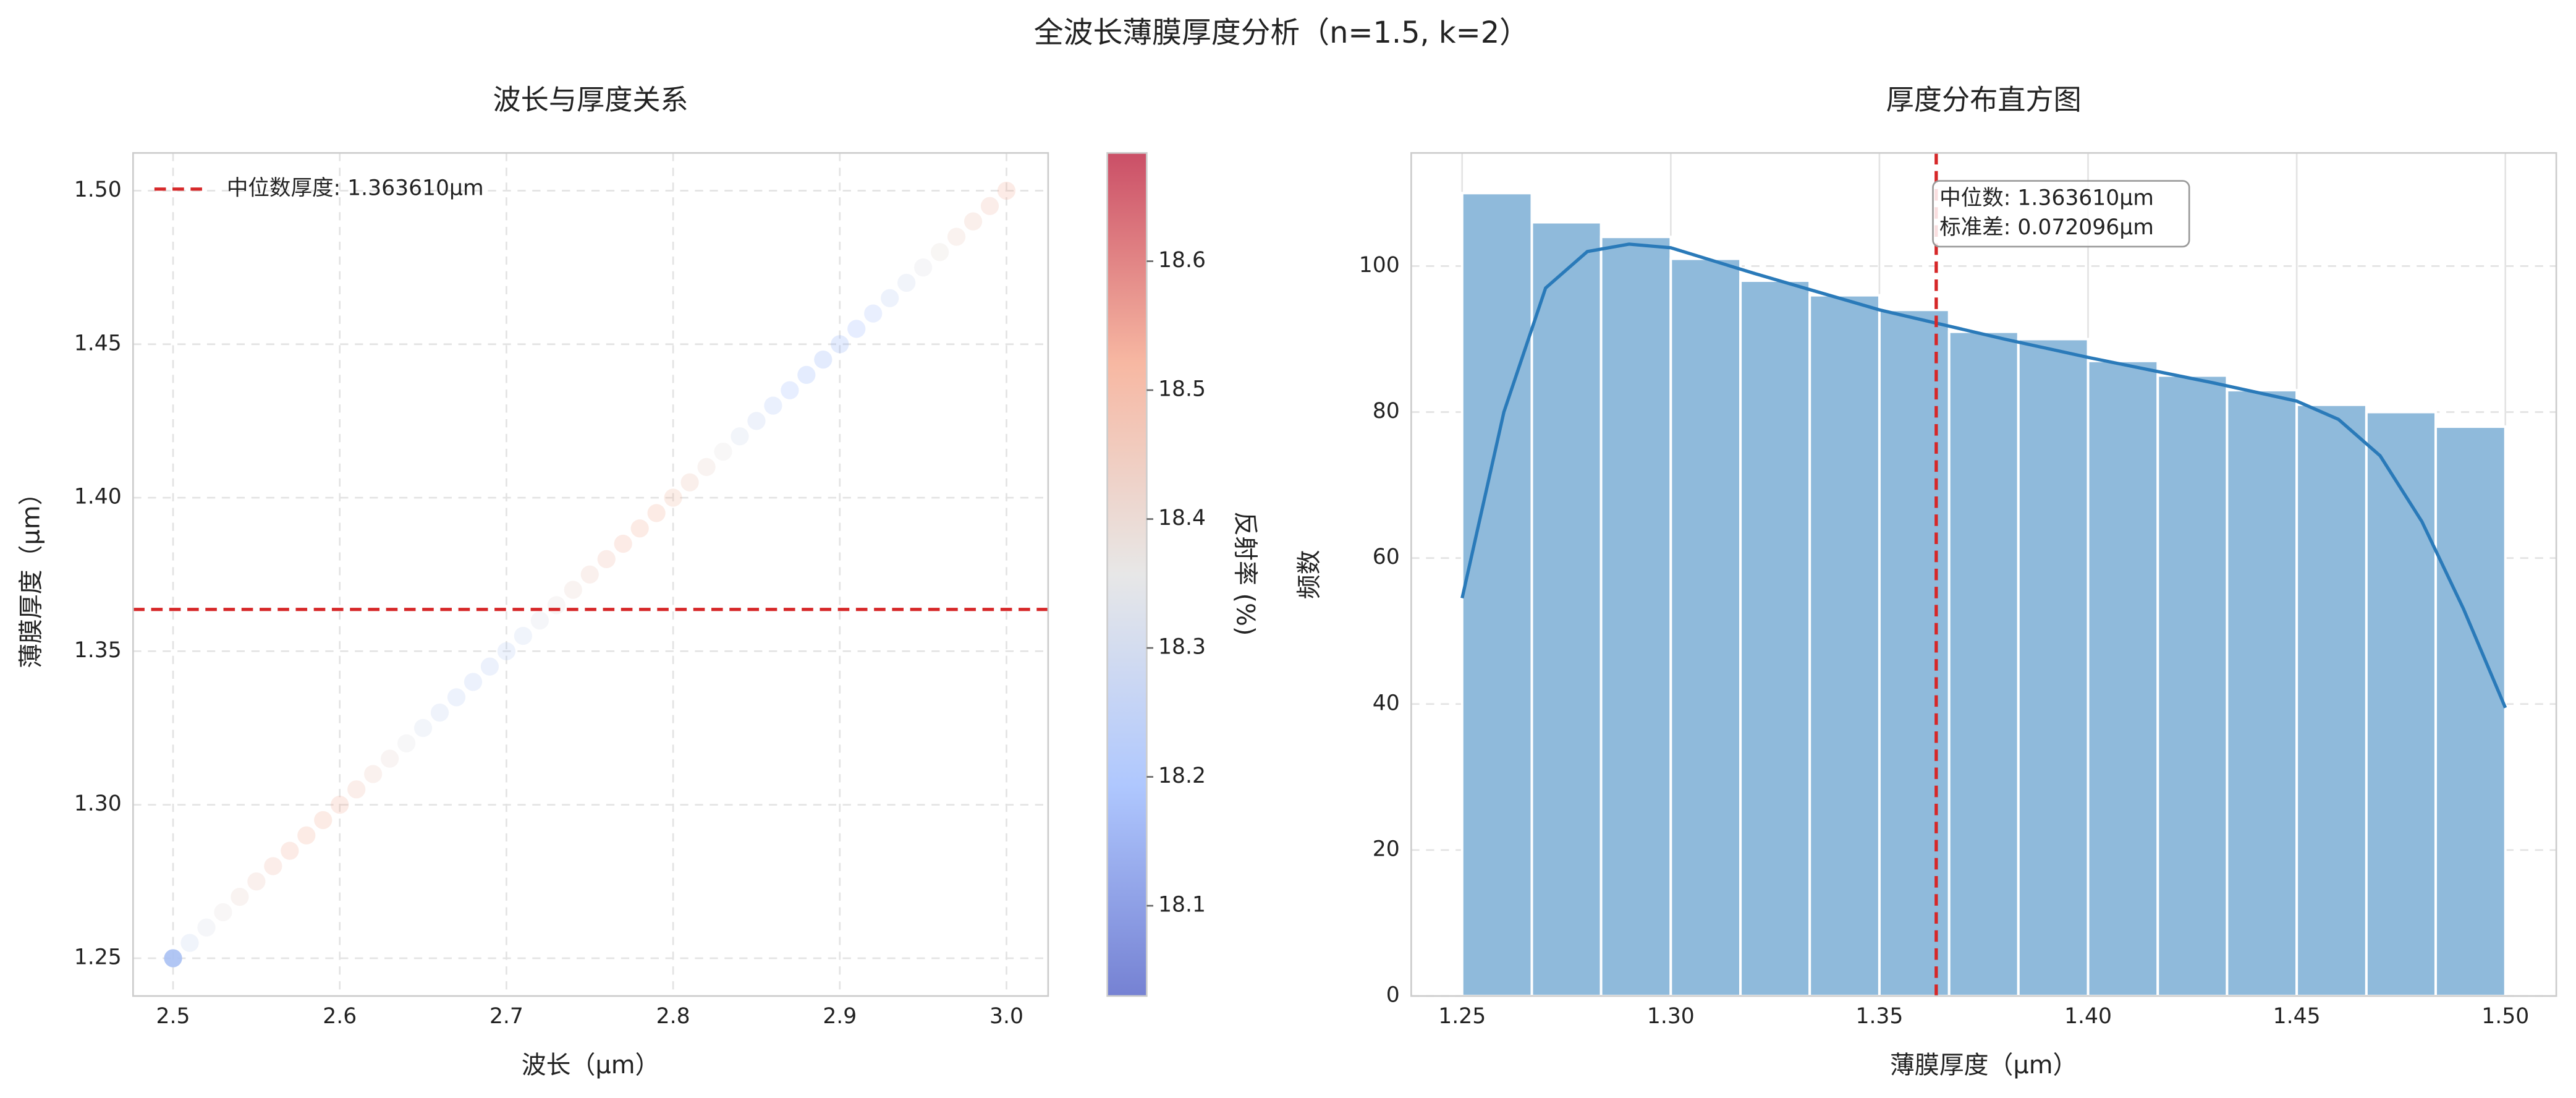  I want to click on x-tick-label: 2.9, so click(840, 1016).